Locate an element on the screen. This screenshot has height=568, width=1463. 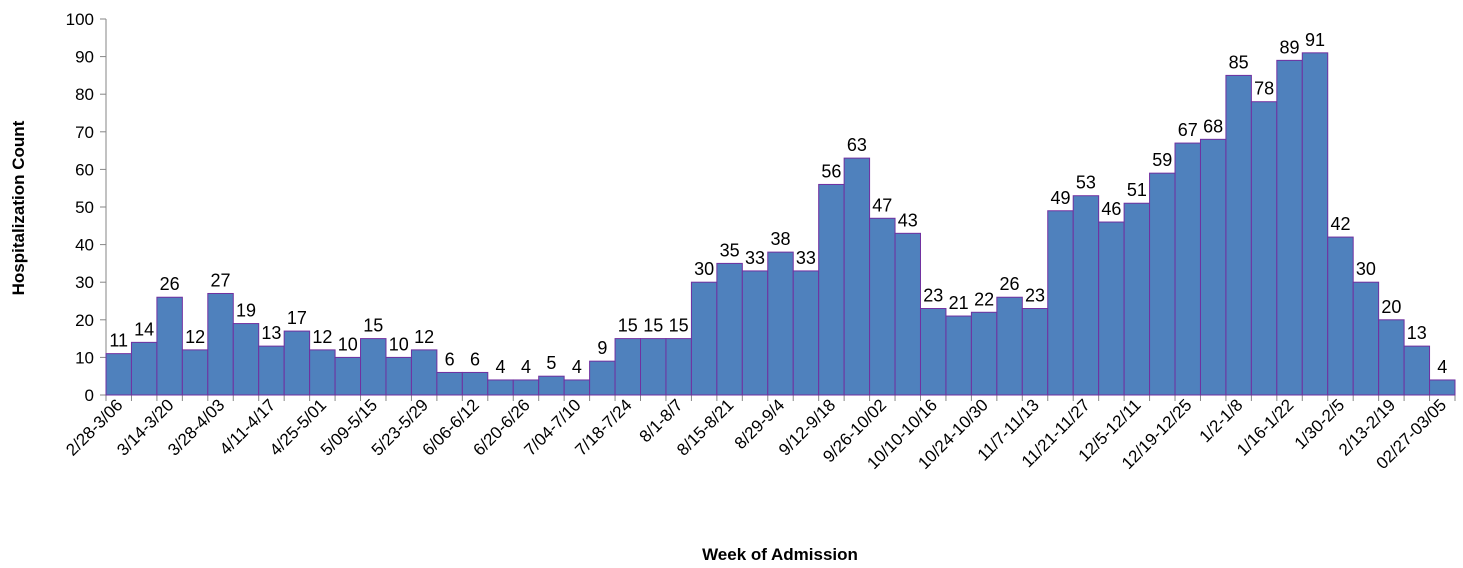
bar-value-label: 38 is located at coordinates (780, 239).